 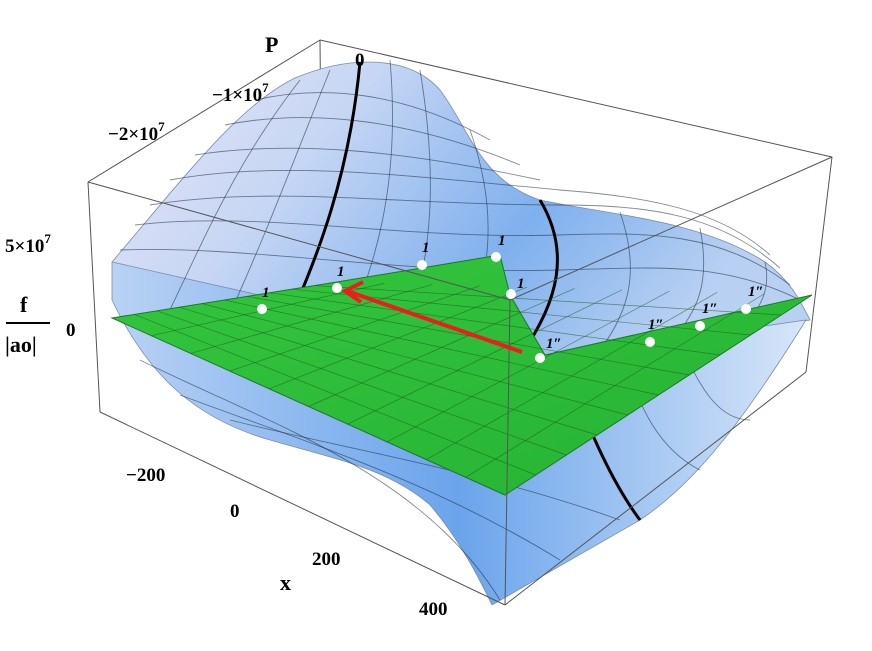 What do you see at coordinates (271, 44) in the screenshot?
I see `p-axis-title: P` at bounding box center [271, 44].